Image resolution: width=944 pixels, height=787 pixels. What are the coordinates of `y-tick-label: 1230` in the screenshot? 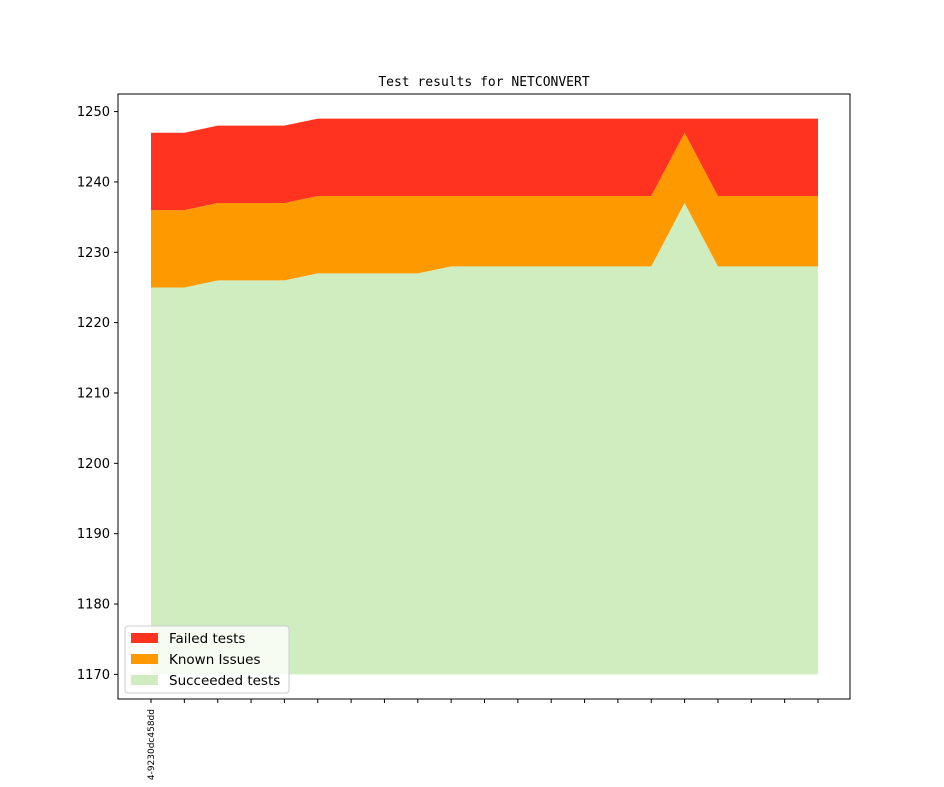 It's located at (93, 253).